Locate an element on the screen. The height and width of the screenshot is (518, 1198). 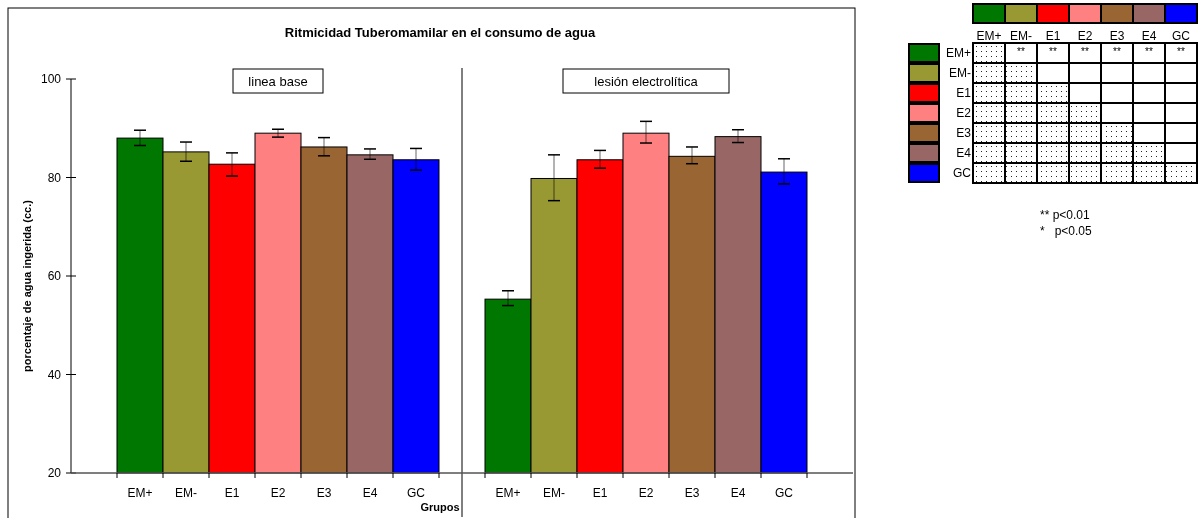
x-axis-title: Grupos is located at coordinates (440, 507).